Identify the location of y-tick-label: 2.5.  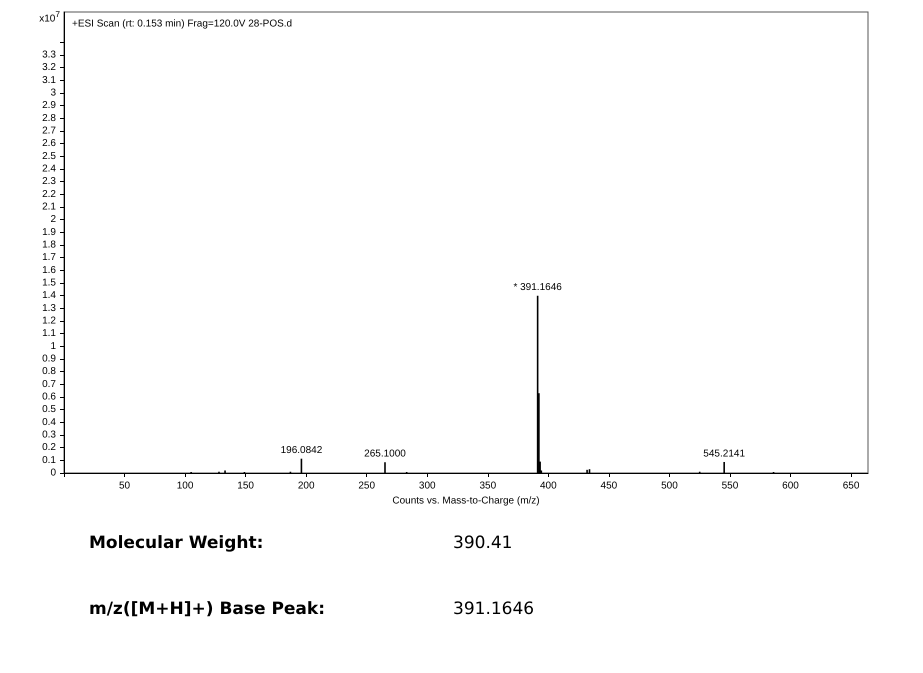
(49, 156).